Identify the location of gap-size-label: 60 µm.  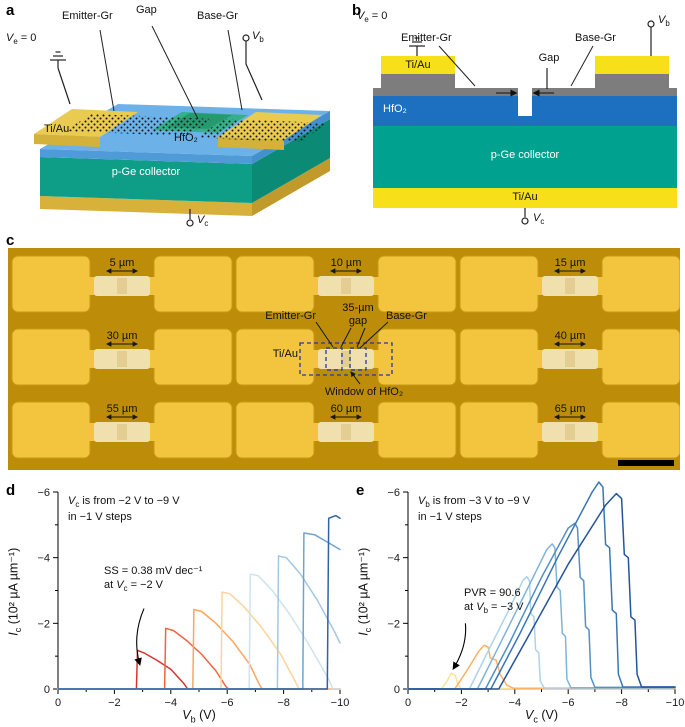
(346, 409).